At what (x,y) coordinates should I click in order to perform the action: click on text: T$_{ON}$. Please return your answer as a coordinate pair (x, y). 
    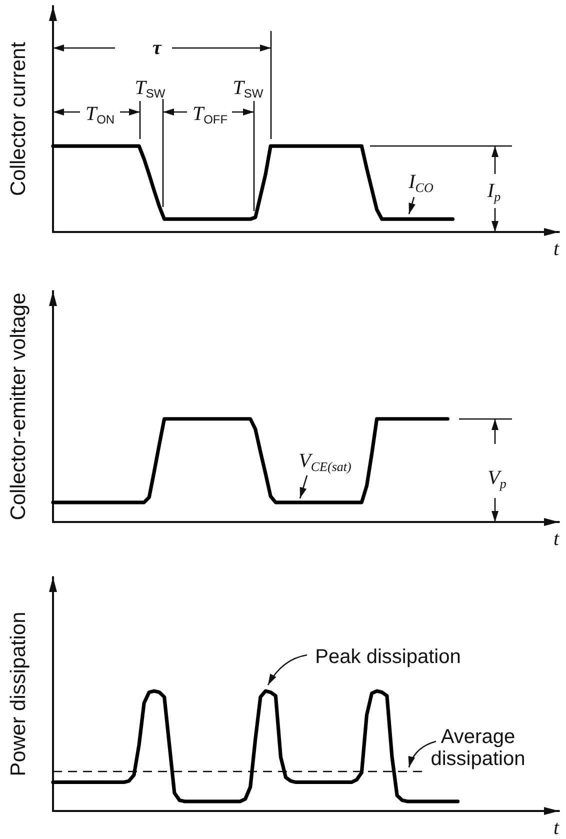
    Looking at the image, I should click on (100, 115).